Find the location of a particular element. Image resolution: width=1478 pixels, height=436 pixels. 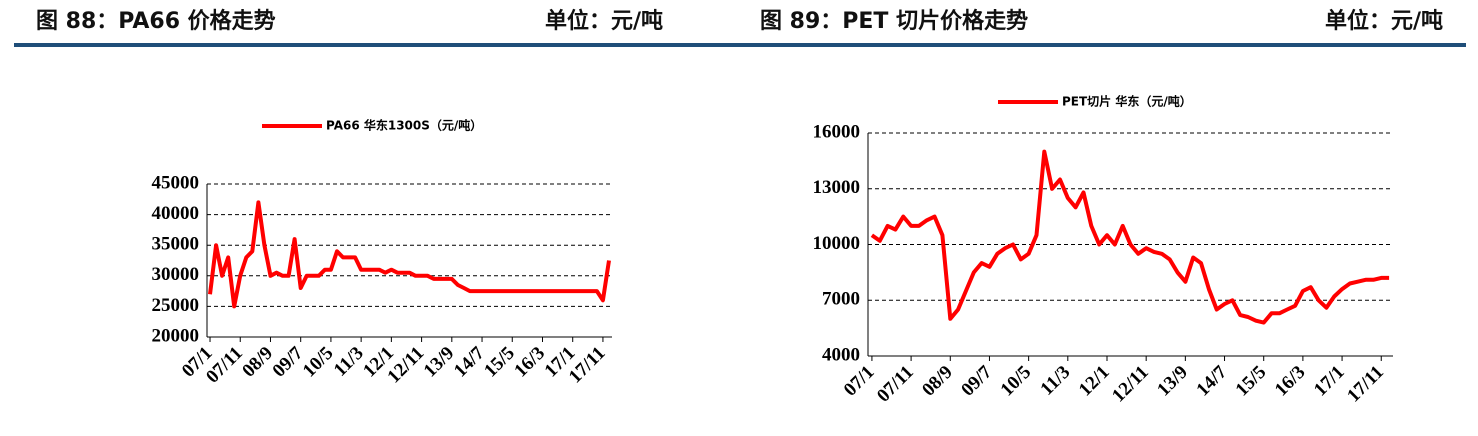

x-tick-label: 17/1 is located at coordinates (1329, 381).